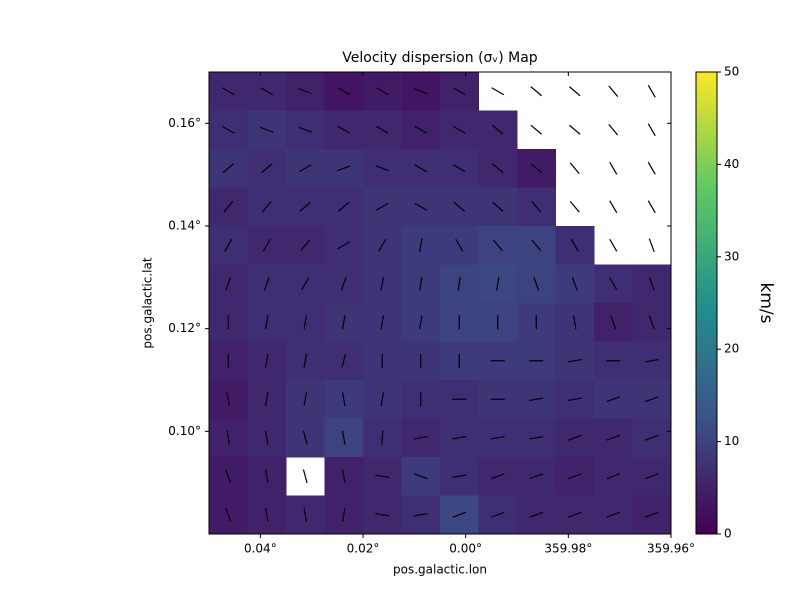 This screenshot has height=604, width=800. I want to click on x-tick-label: 0.00°, so click(465, 549).